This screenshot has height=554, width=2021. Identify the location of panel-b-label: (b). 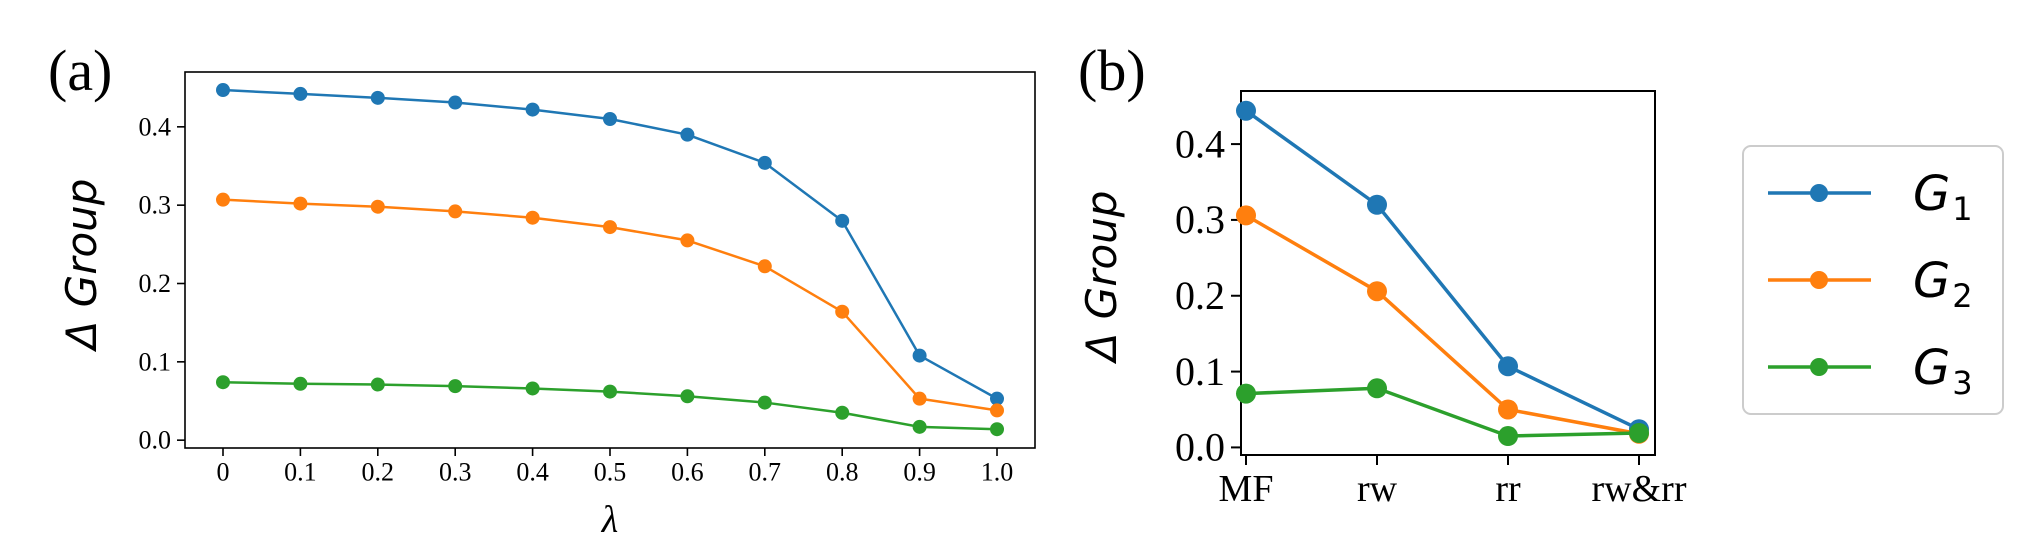
(1112, 70).